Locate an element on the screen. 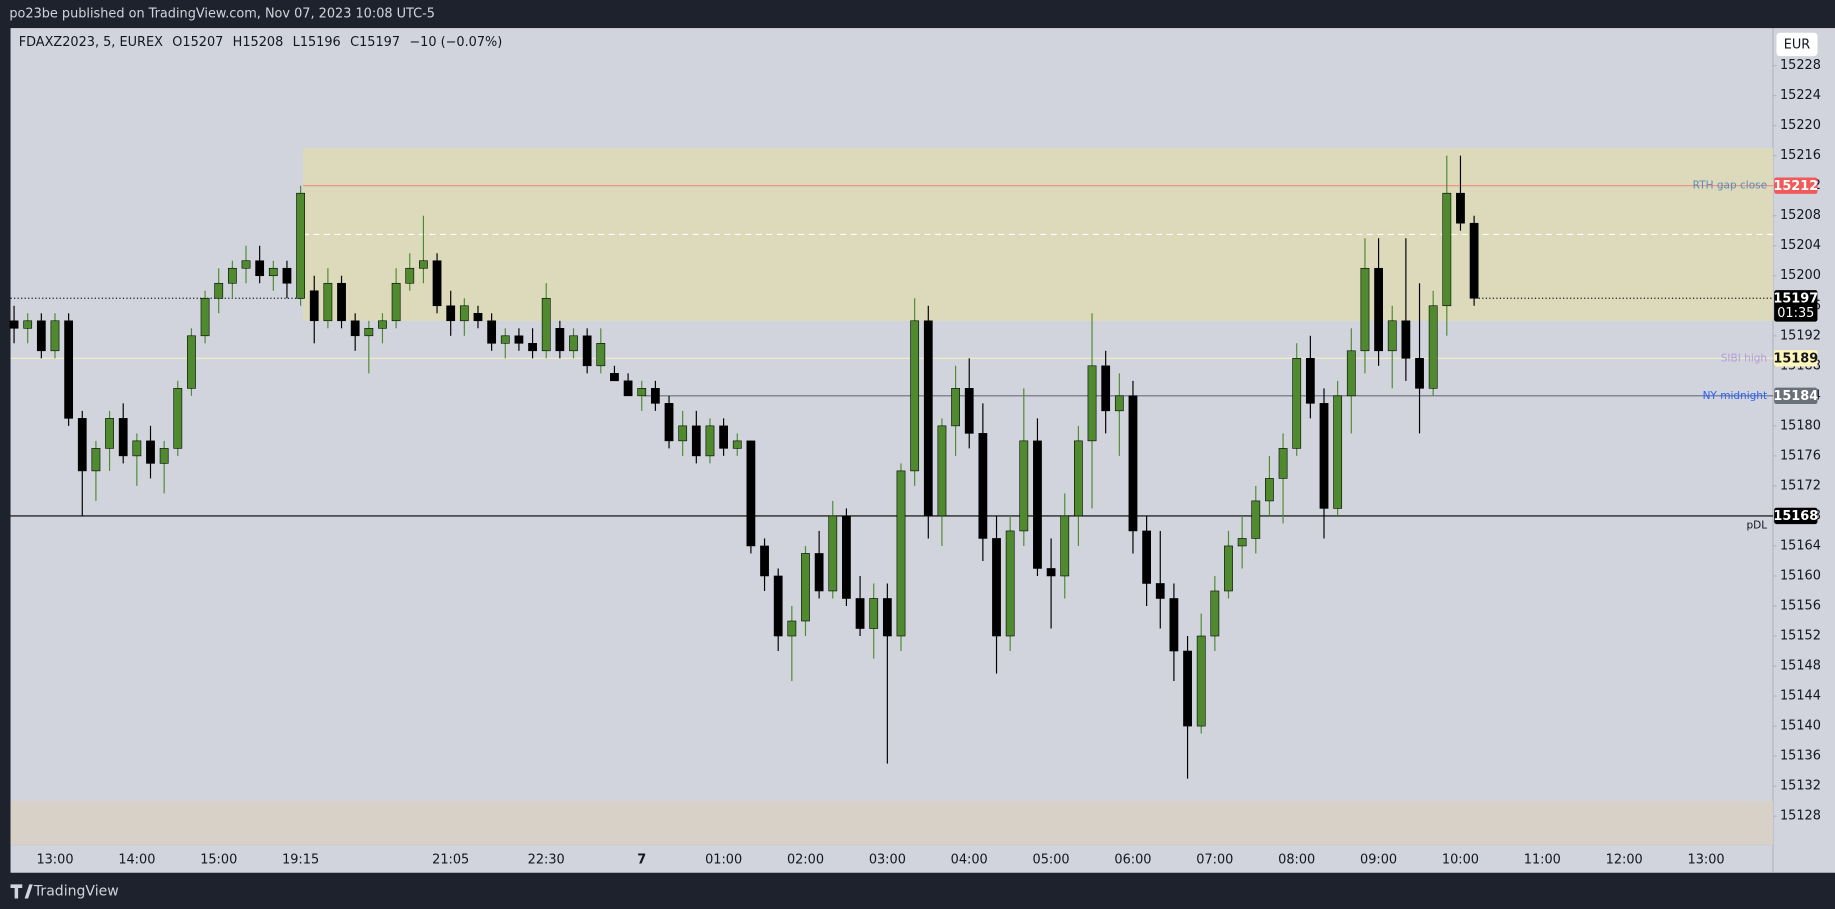  legend-label: L is located at coordinates (297, 42).